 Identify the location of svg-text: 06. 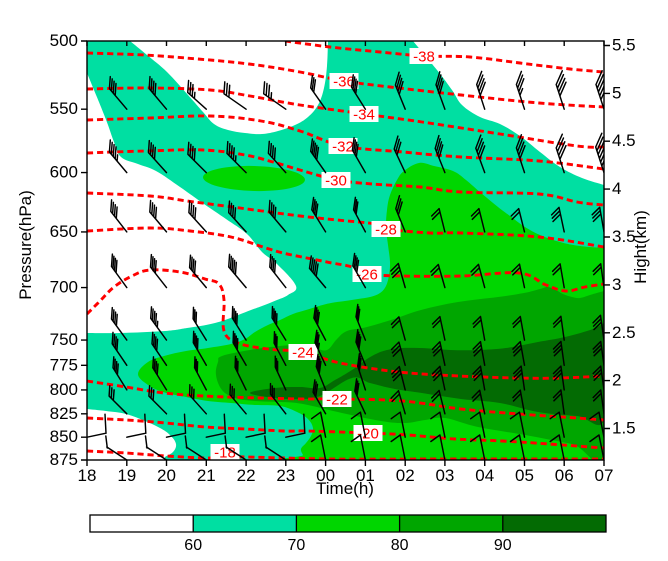
(564, 475).